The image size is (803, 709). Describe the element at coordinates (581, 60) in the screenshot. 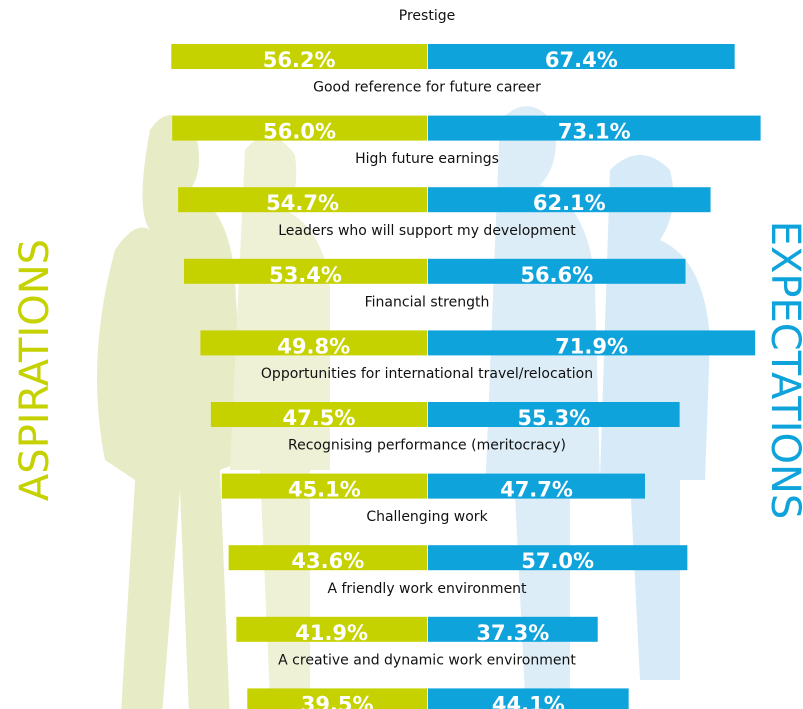

I see `value-label: 67.4%` at that location.